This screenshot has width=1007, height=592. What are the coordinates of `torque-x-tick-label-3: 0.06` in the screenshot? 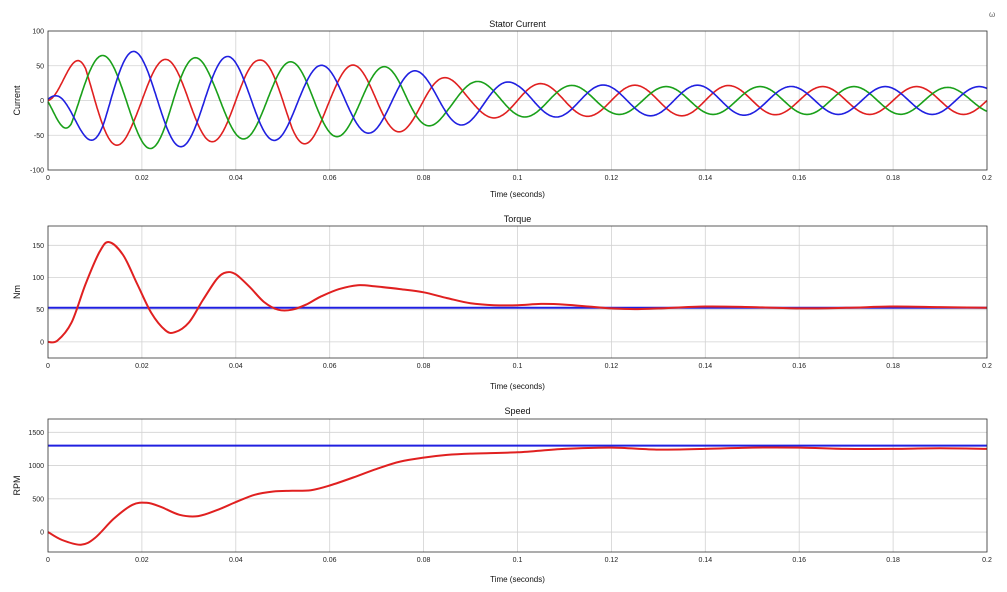 It's located at (330, 366).